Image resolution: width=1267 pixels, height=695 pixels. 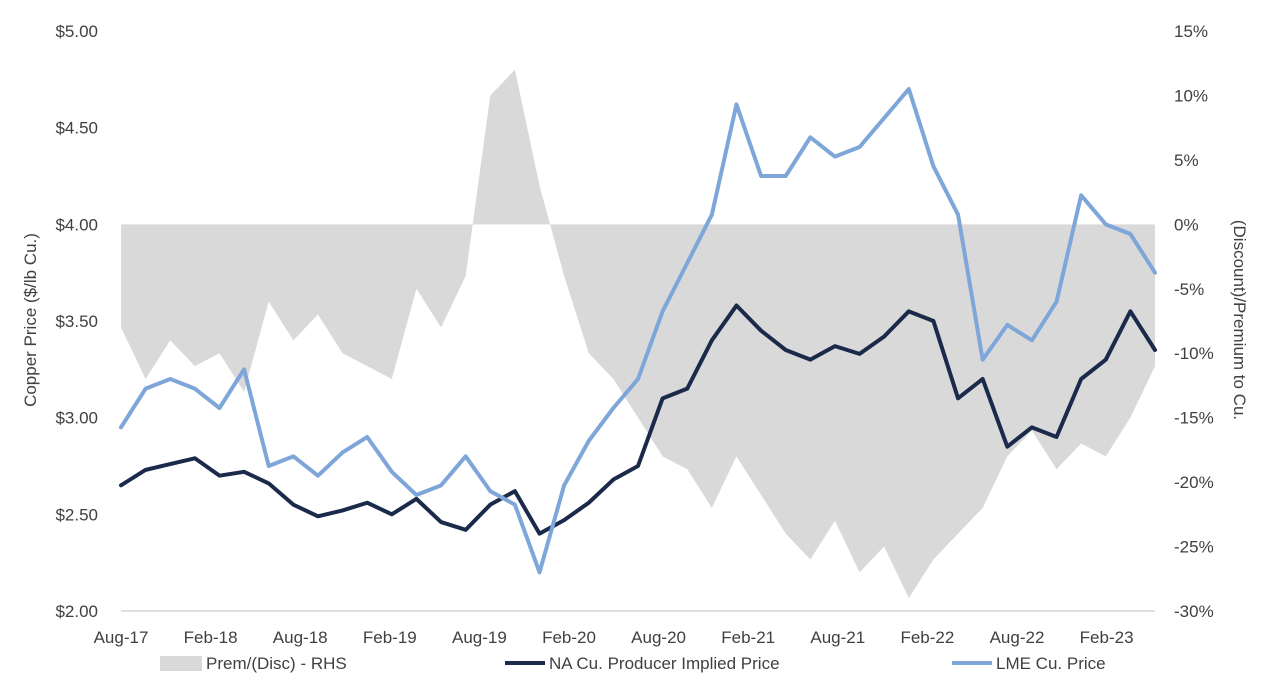 I want to click on x-tick-label: Feb-22, so click(x=927, y=637).